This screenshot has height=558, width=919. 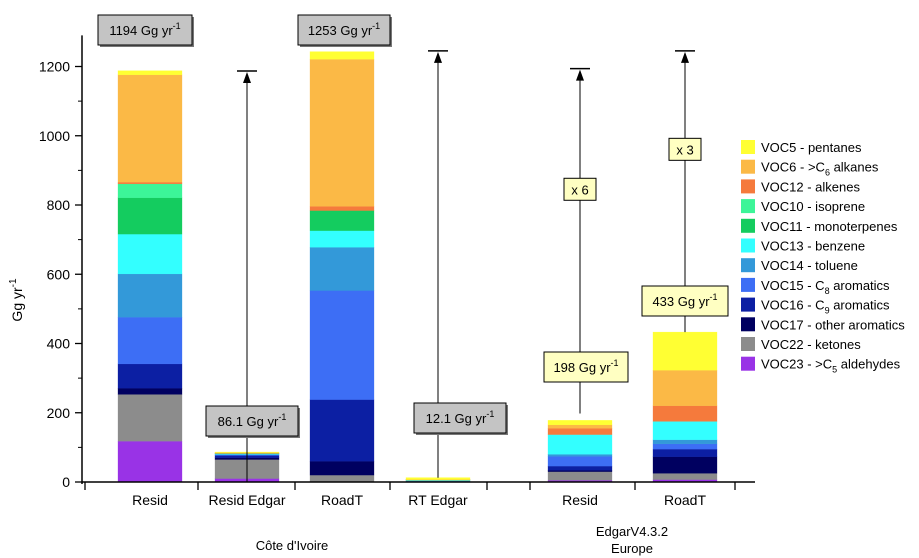 What do you see at coordinates (811, 147) in the screenshot?
I see `legend-entry: VOC5 - pentanes` at bounding box center [811, 147].